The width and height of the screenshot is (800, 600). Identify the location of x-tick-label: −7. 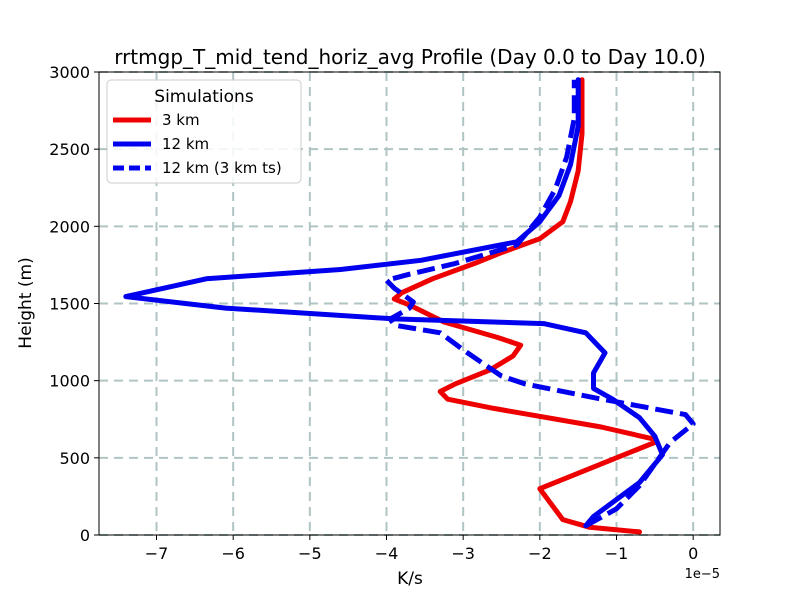
(157, 553).